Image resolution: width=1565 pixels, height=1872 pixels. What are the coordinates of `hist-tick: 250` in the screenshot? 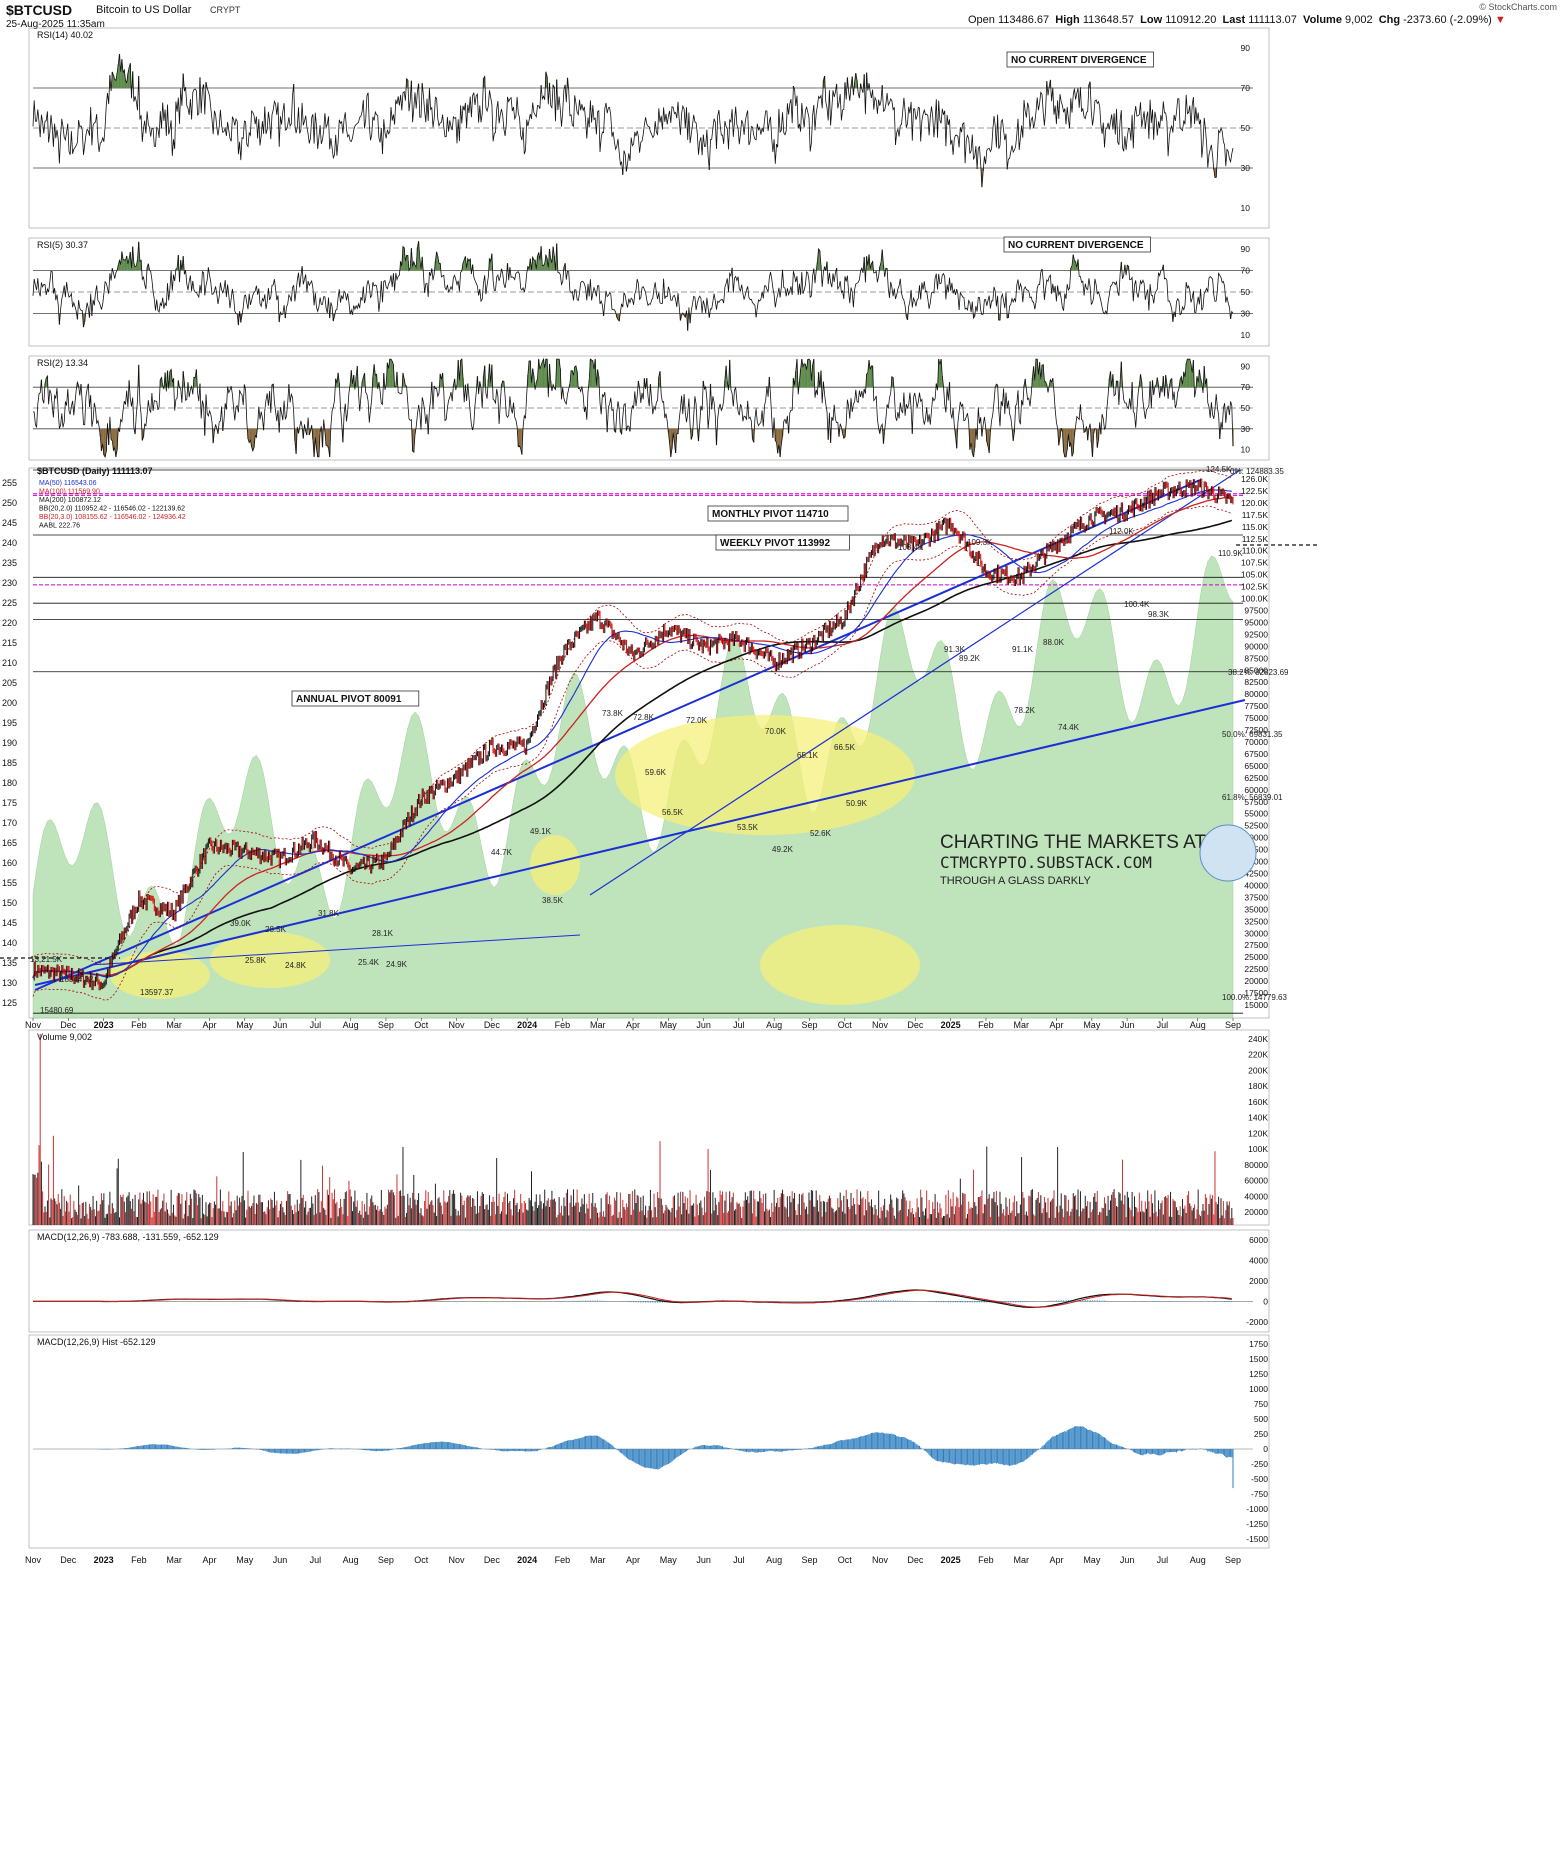 It's located at (1261, 1434).